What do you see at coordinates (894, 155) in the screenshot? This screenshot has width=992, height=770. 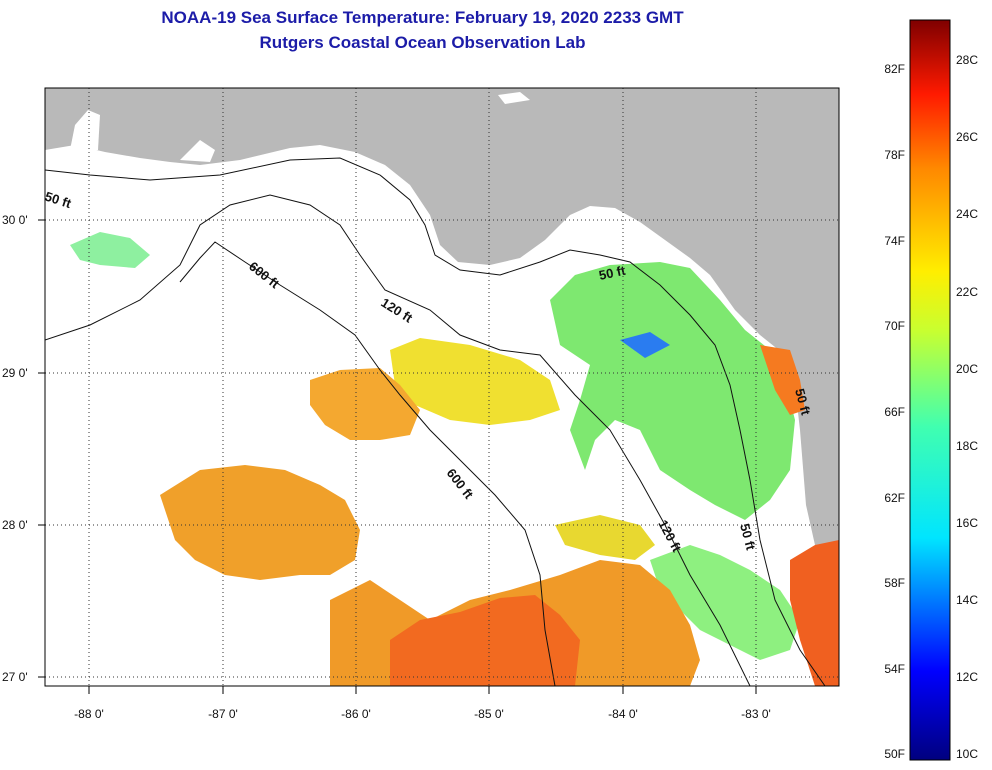 I see `colorbar-f-label: 78F` at bounding box center [894, 155].